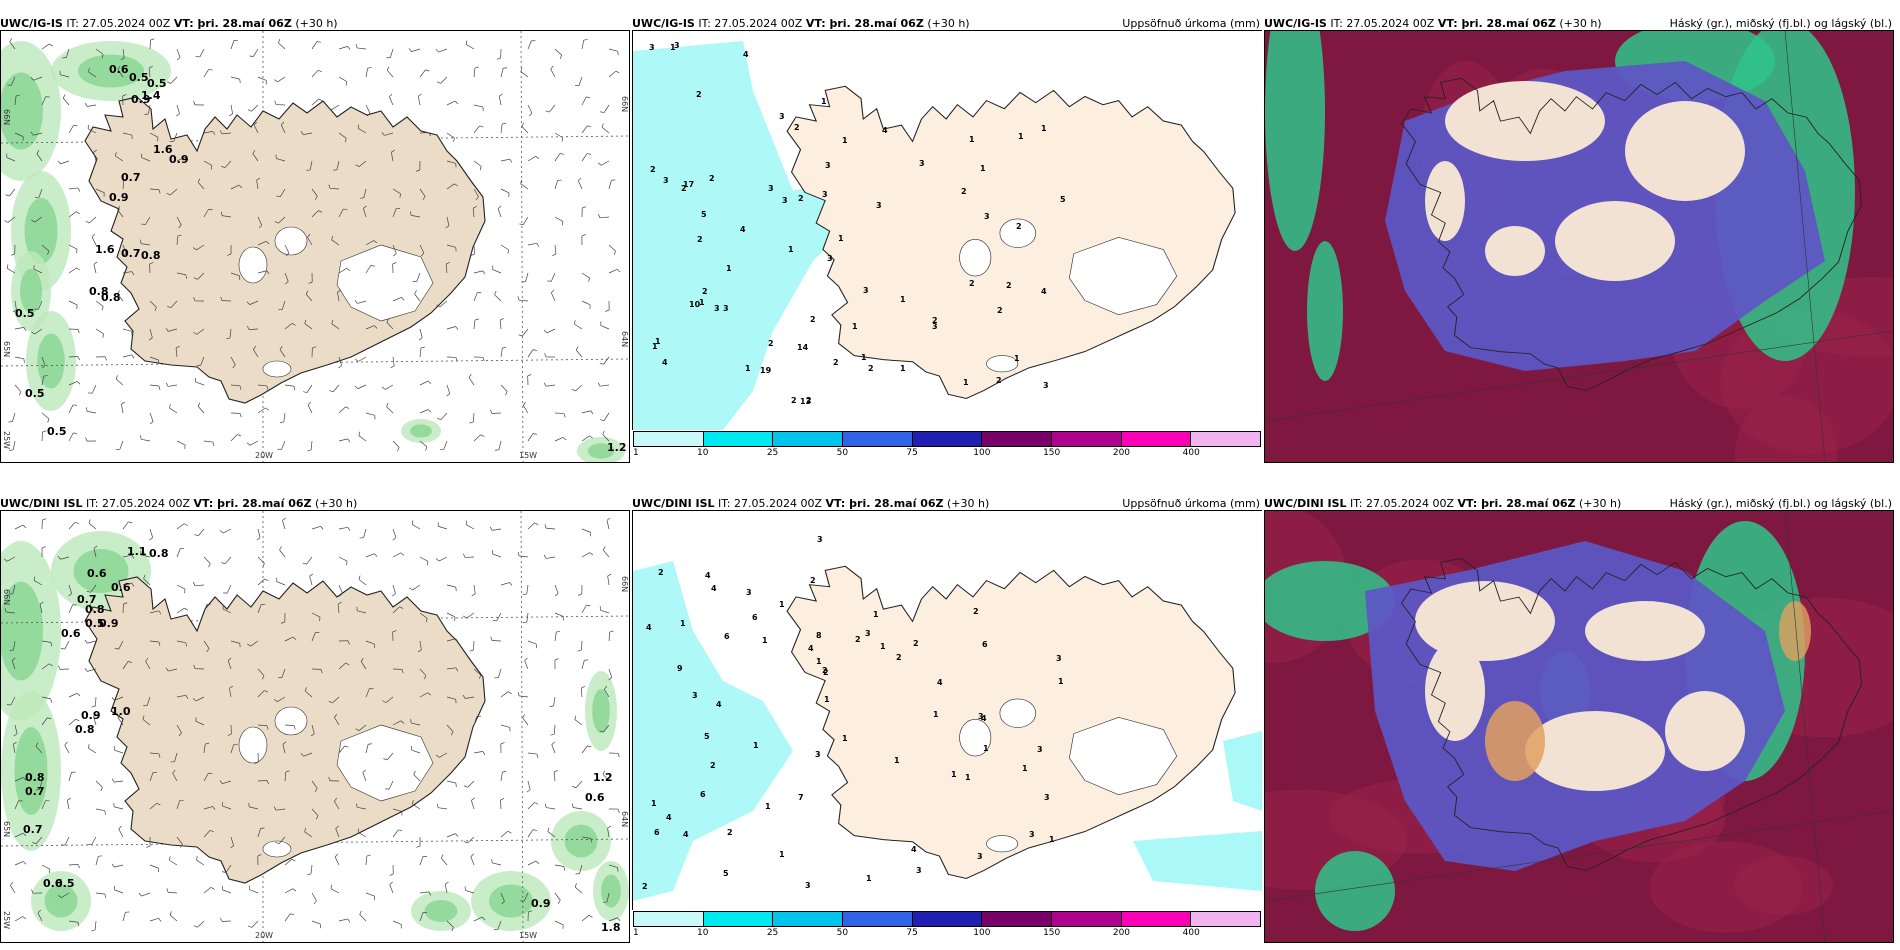 The width and height of the screenshot is (1900, 950). What do you see at coordinates (277, 369) in the screenshot?
I see `glacier-myrdalsjokull` at bounding box center [277, 369].